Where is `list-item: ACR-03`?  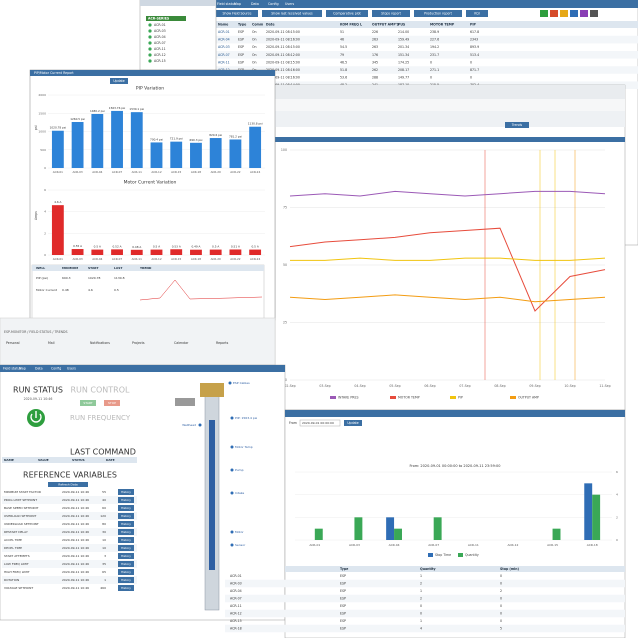
list-item: ACR-03 is located at coordinates (160, 31).